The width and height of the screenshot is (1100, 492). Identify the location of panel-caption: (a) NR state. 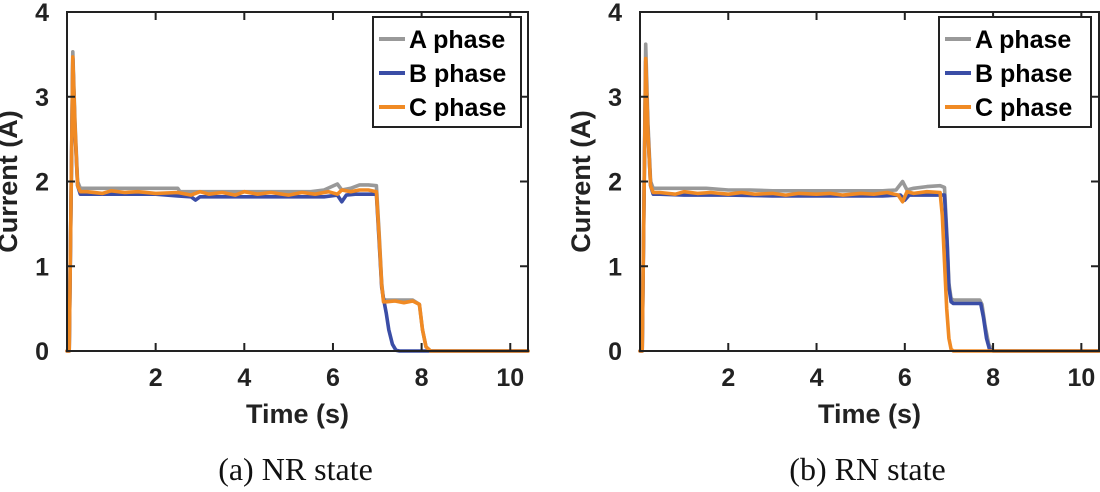
(295, 469).